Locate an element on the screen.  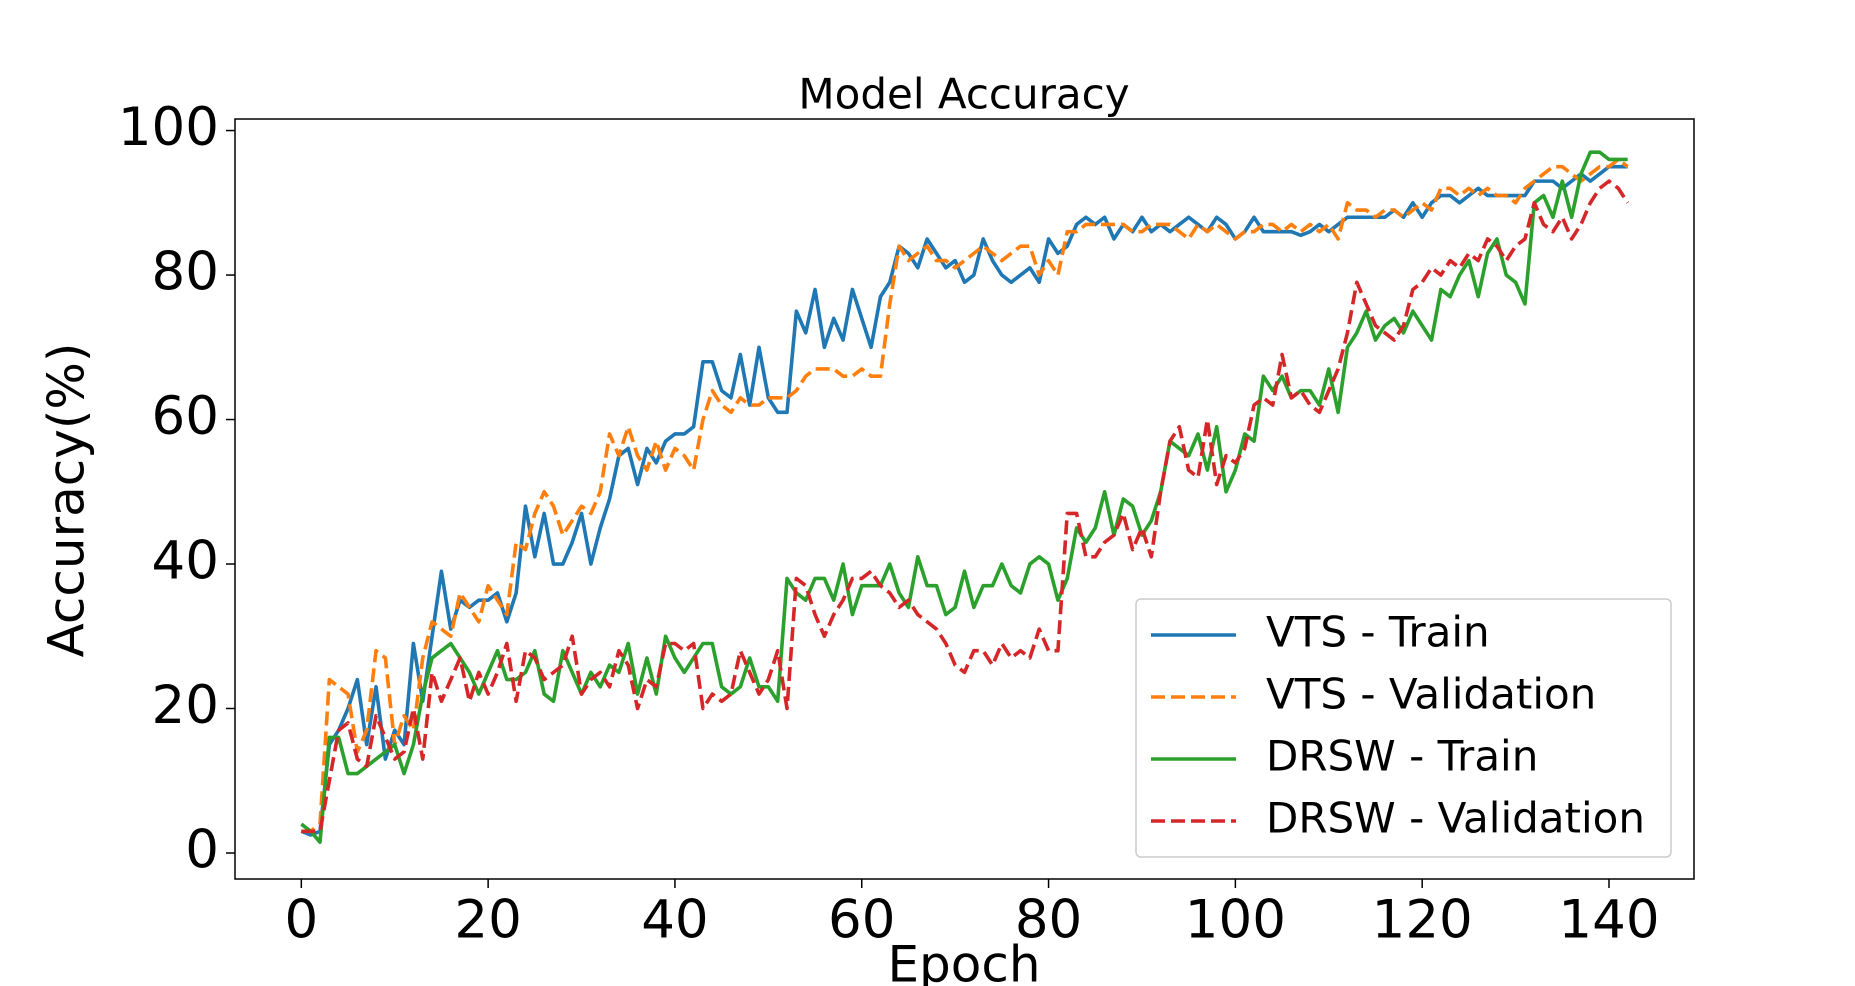
legend-label: DRSW - Validation is located at coordinates (1455, 818).